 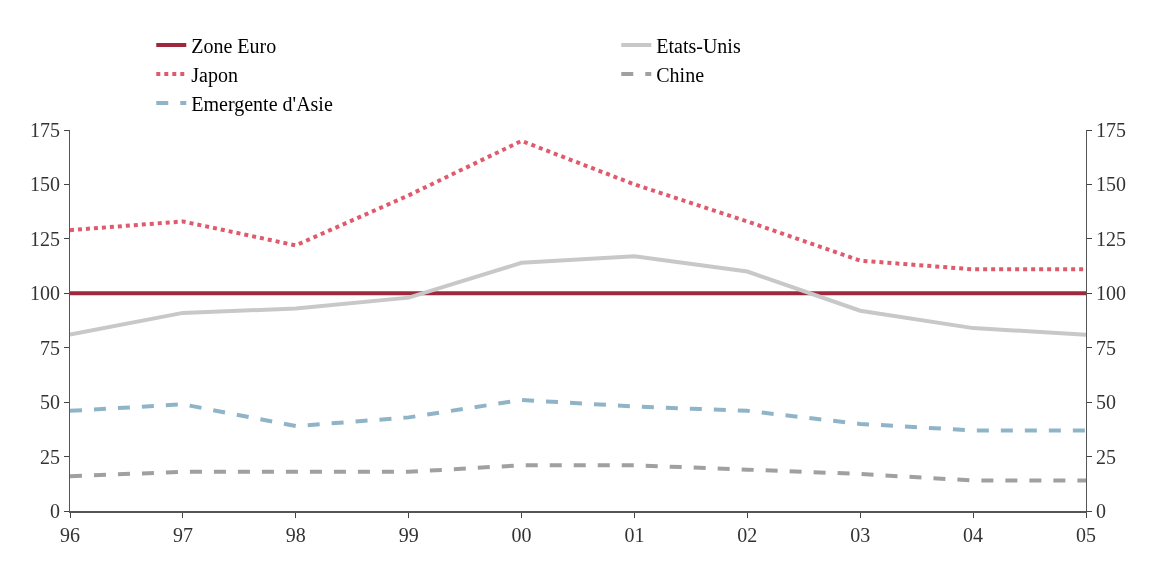 I want to click on y2-tick-label: 25, so click(x=1106, y=456).